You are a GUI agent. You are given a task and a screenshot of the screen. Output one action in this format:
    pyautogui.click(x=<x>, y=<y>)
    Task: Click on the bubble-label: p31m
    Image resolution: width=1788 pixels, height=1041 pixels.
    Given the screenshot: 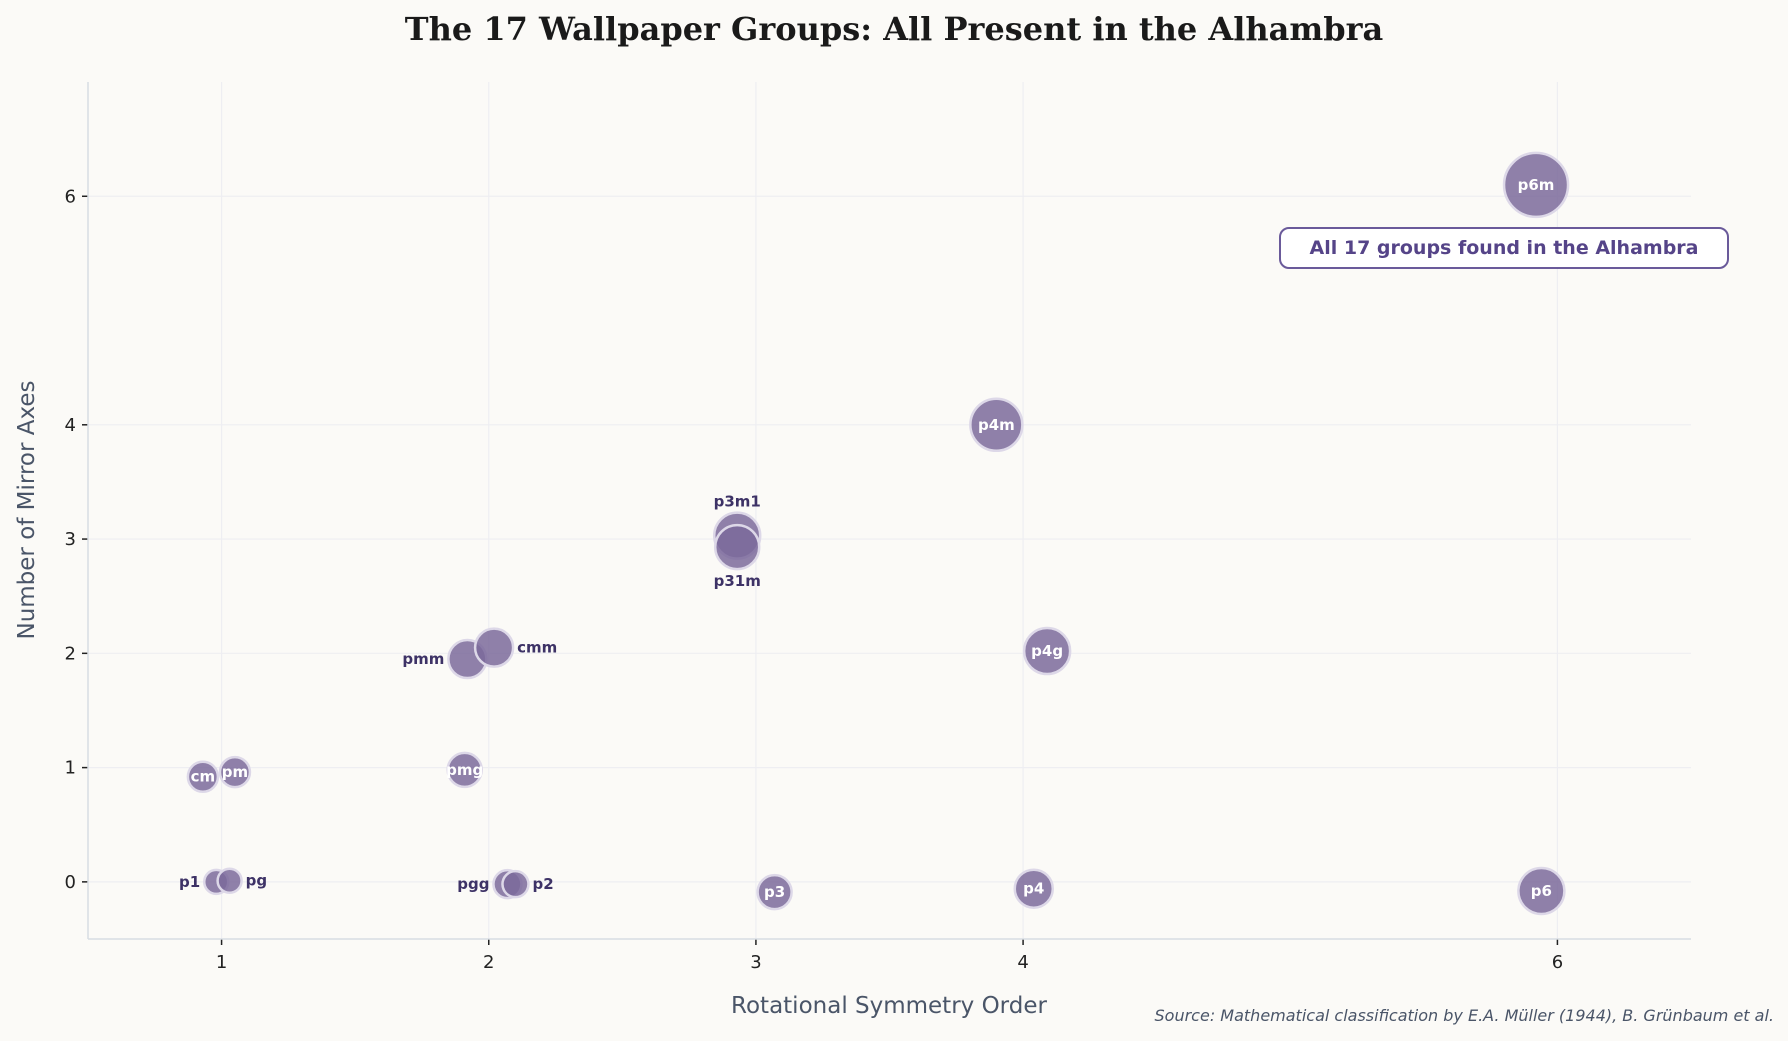 What is the action you would take?
    pyautogui.click(x=737, y=581)
    